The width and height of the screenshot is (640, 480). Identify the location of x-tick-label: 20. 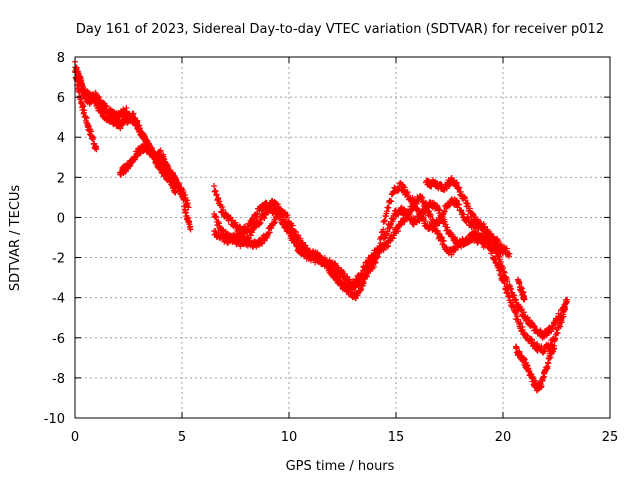
(503, 437).